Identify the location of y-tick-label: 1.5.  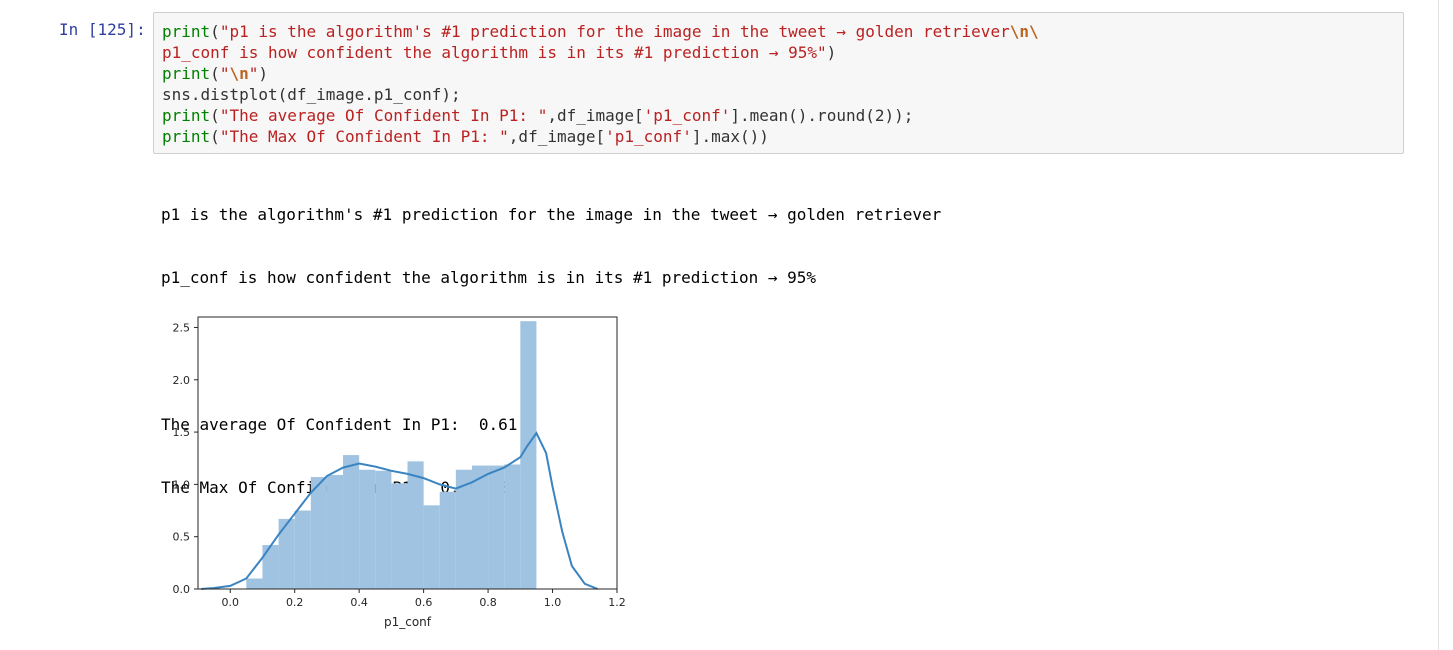
(182, 432).